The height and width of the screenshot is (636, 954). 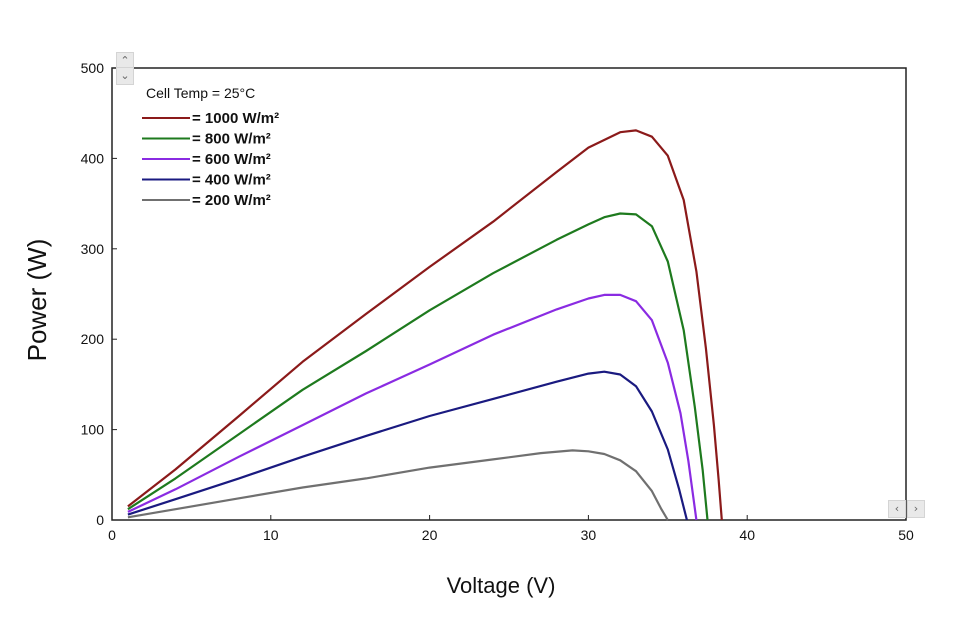 I want to click on legend-label-2: = 600 W/m², so click(x=231, y=159).